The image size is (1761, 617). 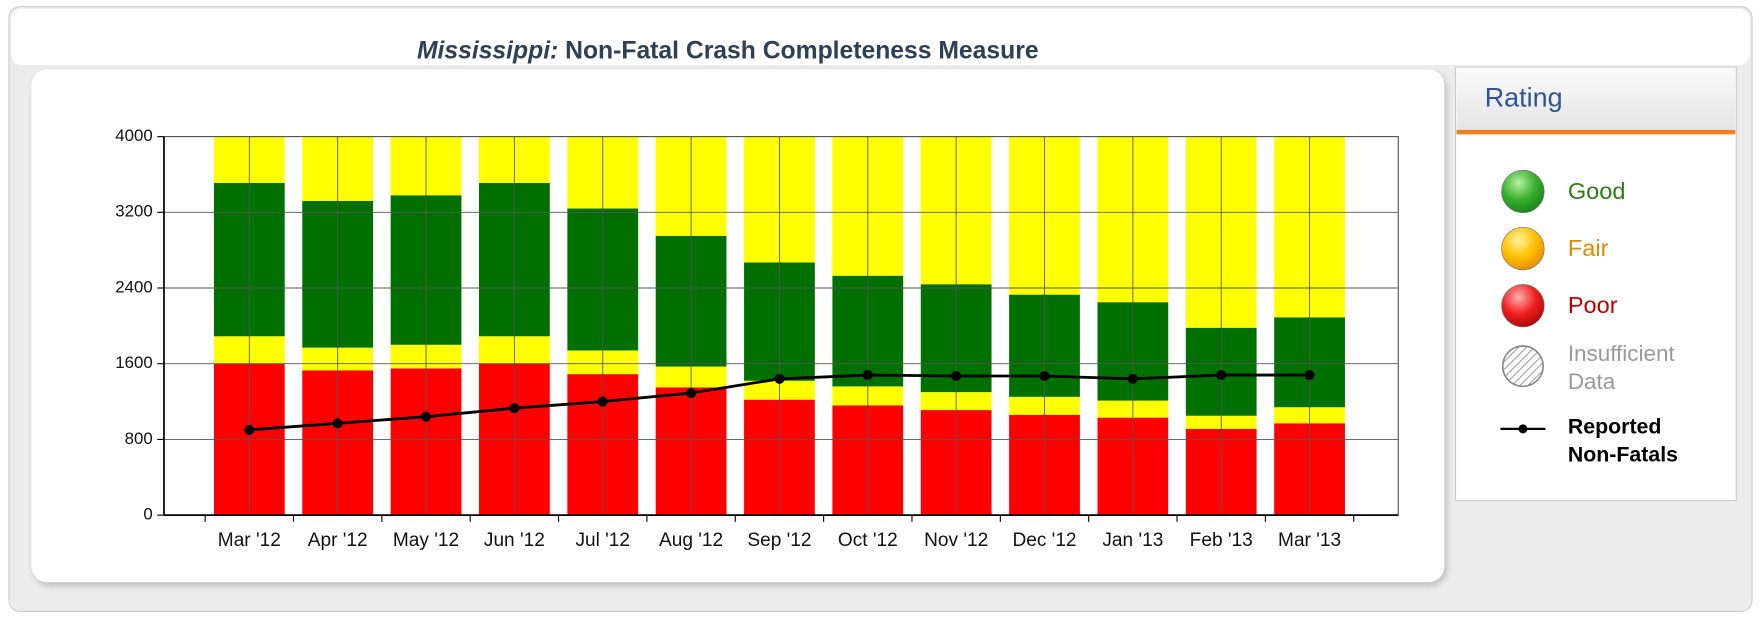 I want to click on x-tick-label: Aug '12, so click(x=691, y=540).